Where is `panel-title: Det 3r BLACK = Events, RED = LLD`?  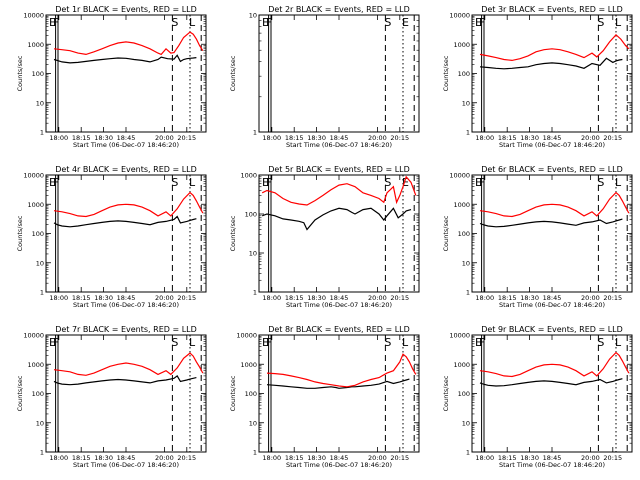 panel-title: Det 3r BLACK = Events, RED = LLD is located at coordinates (552, 9).